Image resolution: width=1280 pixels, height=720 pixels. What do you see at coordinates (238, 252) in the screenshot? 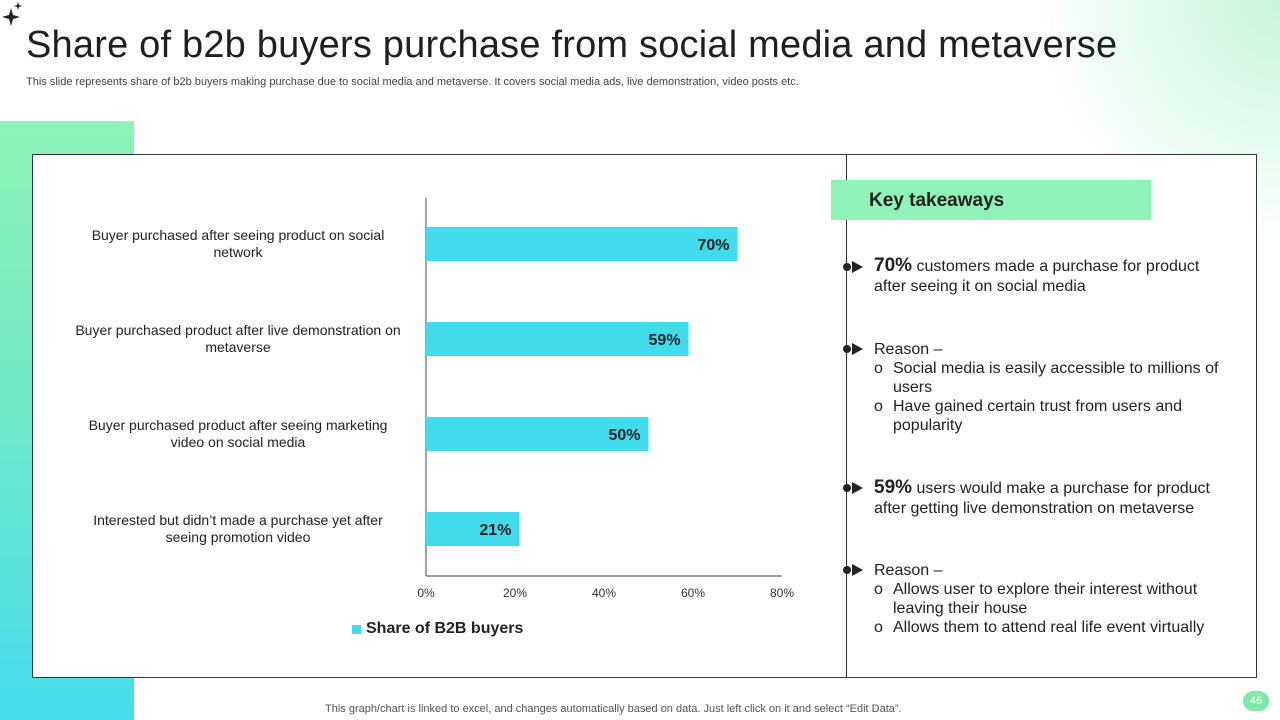
I see `category-label: network` at bounding box center [238, 252].